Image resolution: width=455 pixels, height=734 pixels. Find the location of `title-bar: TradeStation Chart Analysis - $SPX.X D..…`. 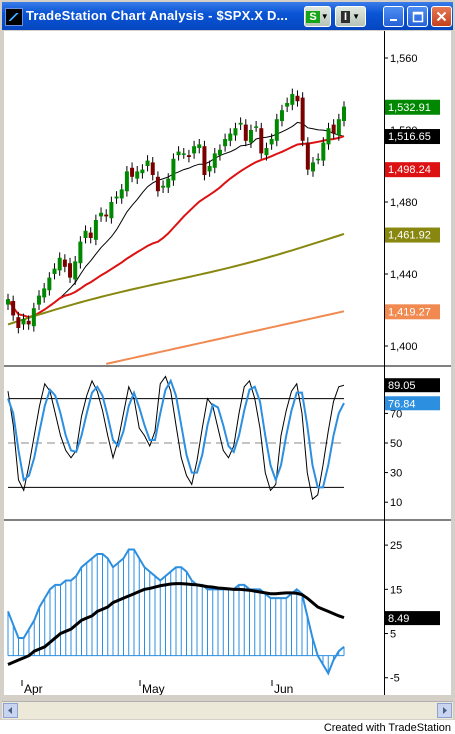

title-bar: TradeStation Chart Analysis - $SPX.X D..… is located at coordinates (227, 16).